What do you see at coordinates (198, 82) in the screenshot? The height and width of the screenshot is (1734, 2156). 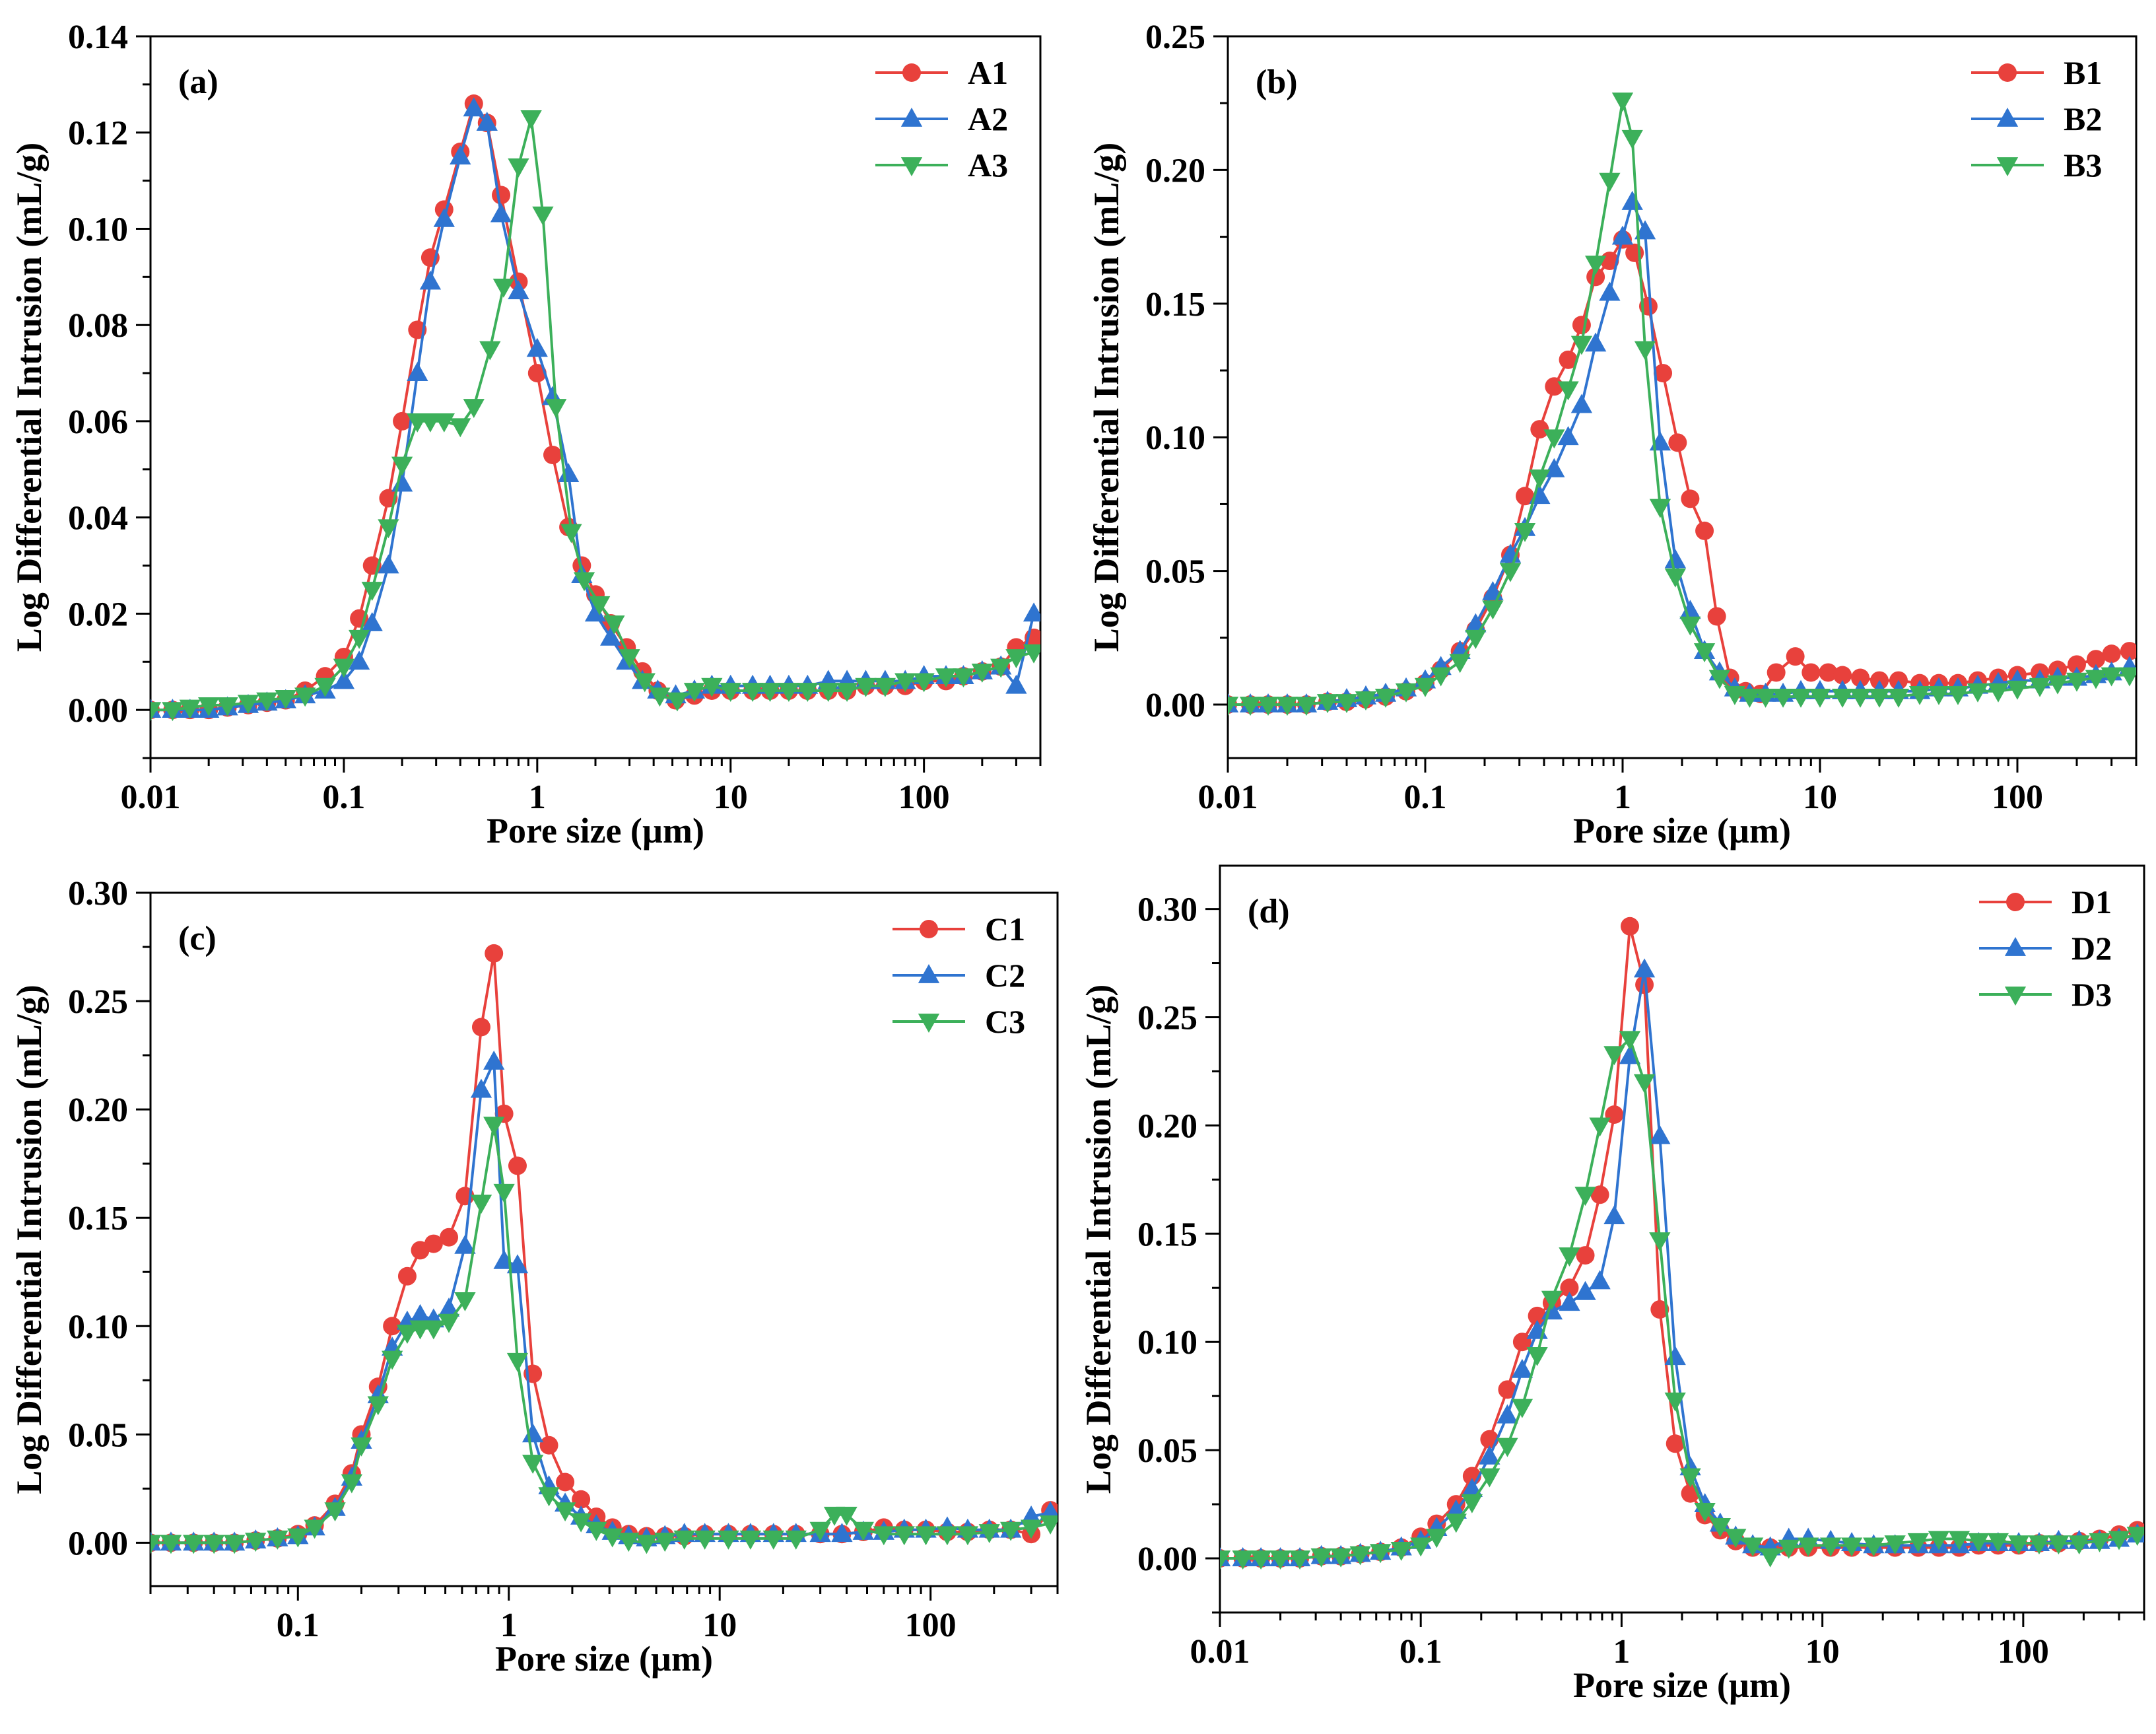 I see `panel-a-label: (a)` at bounding box center [198, 82].